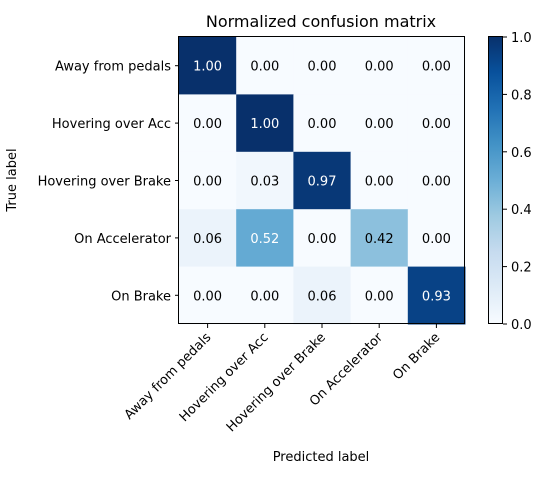 The height and width of the screenshot is (479, 537). I want to click on y-tick-label: On Brake, so click(141, 296).